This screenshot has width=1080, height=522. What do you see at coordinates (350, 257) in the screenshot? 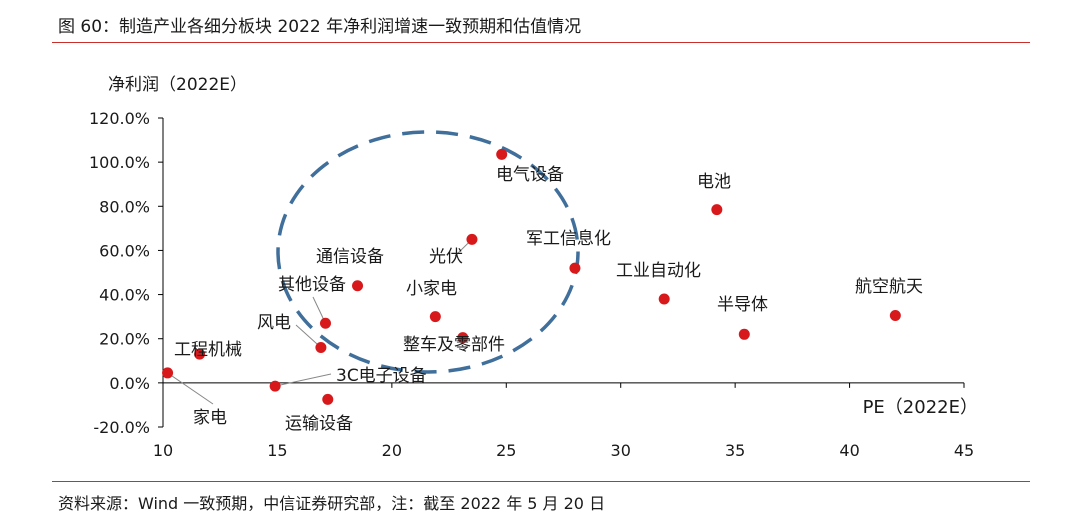
I see `data-label: 通信设备` at bounding box center [350, 257].